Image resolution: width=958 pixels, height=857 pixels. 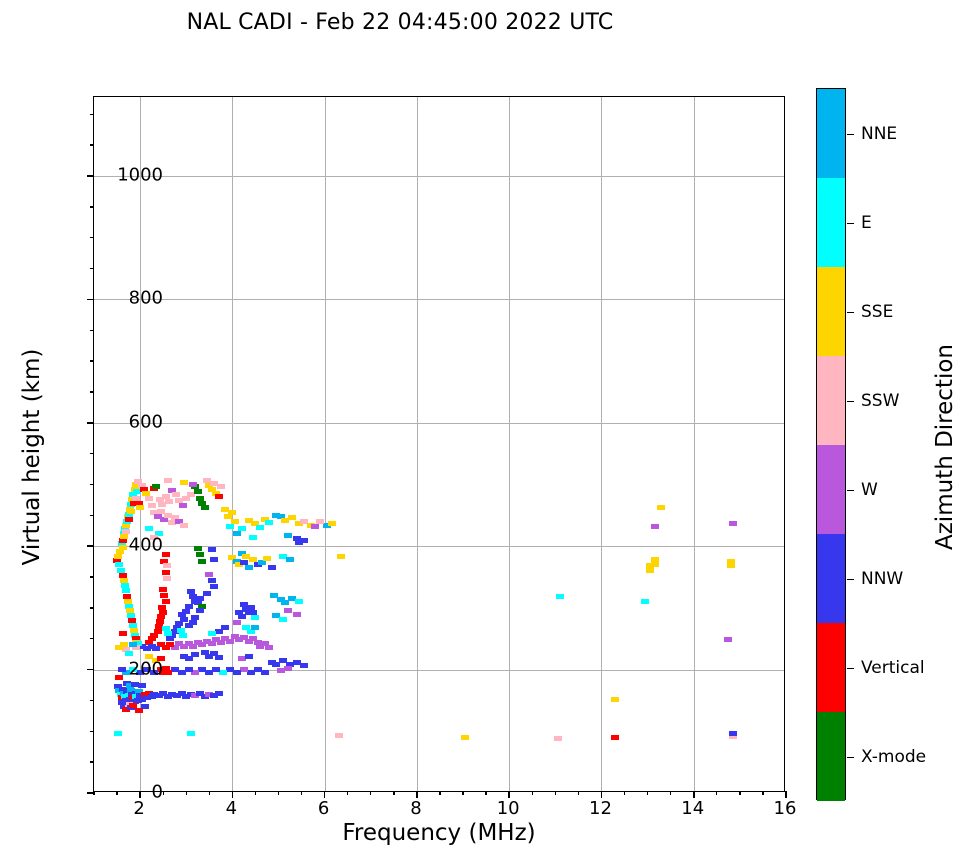 I want to click on y-tick-label: 200, so click(x=145, y=669).